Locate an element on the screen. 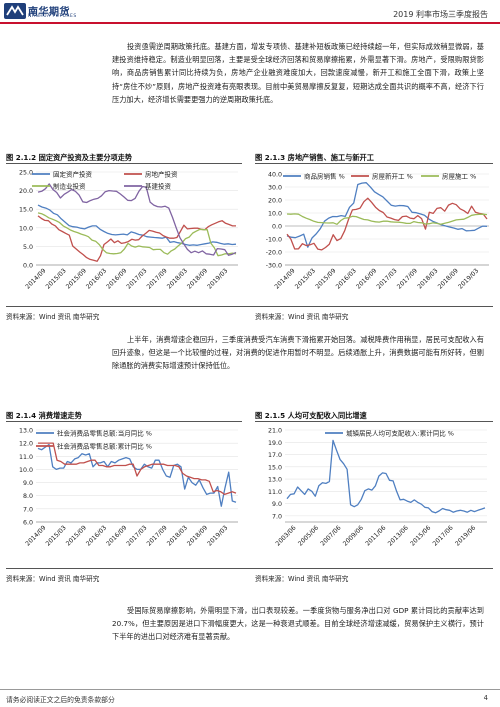 This screenshot has width=500, height=707. legend-label: 城镇居民人均可支配收入:累计同比 % is located at coordinates (400, 433).